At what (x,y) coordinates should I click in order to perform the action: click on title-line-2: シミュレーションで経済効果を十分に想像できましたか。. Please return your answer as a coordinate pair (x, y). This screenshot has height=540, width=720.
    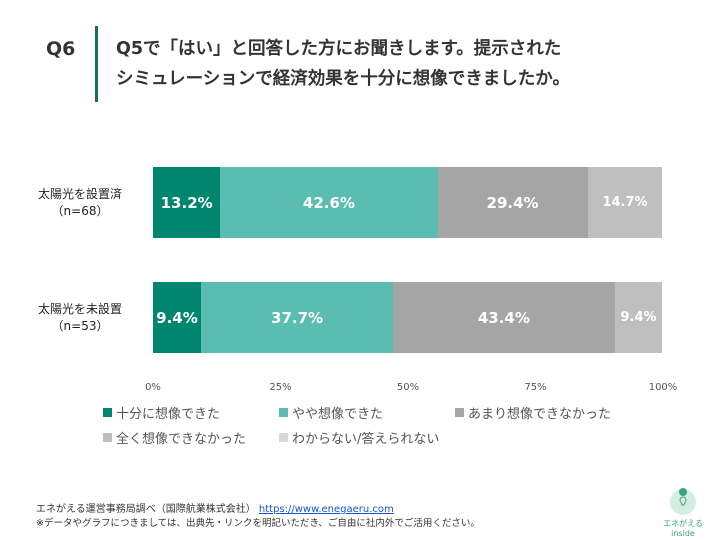
    Looking at the image, I should click on (343, 79).